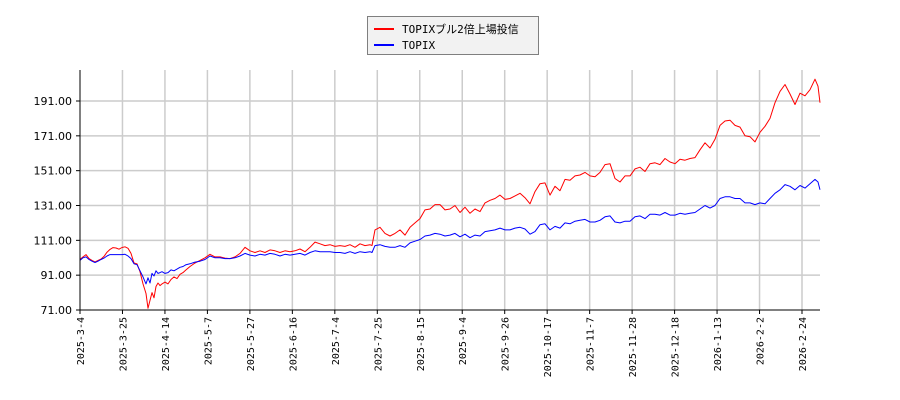 This screenshot has width=900, height=400. Describe the element at coordinates (506, 344) in the screenshot. I see `x-tick-label: 2025-9-26` at that location.